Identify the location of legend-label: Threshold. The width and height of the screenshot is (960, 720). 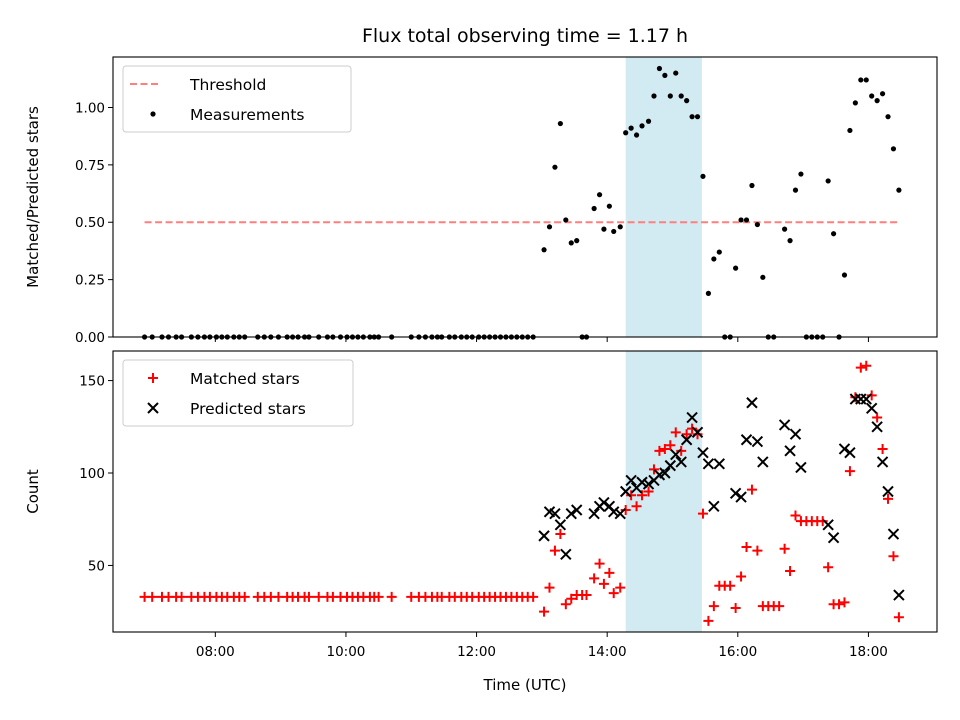
(227, 85).